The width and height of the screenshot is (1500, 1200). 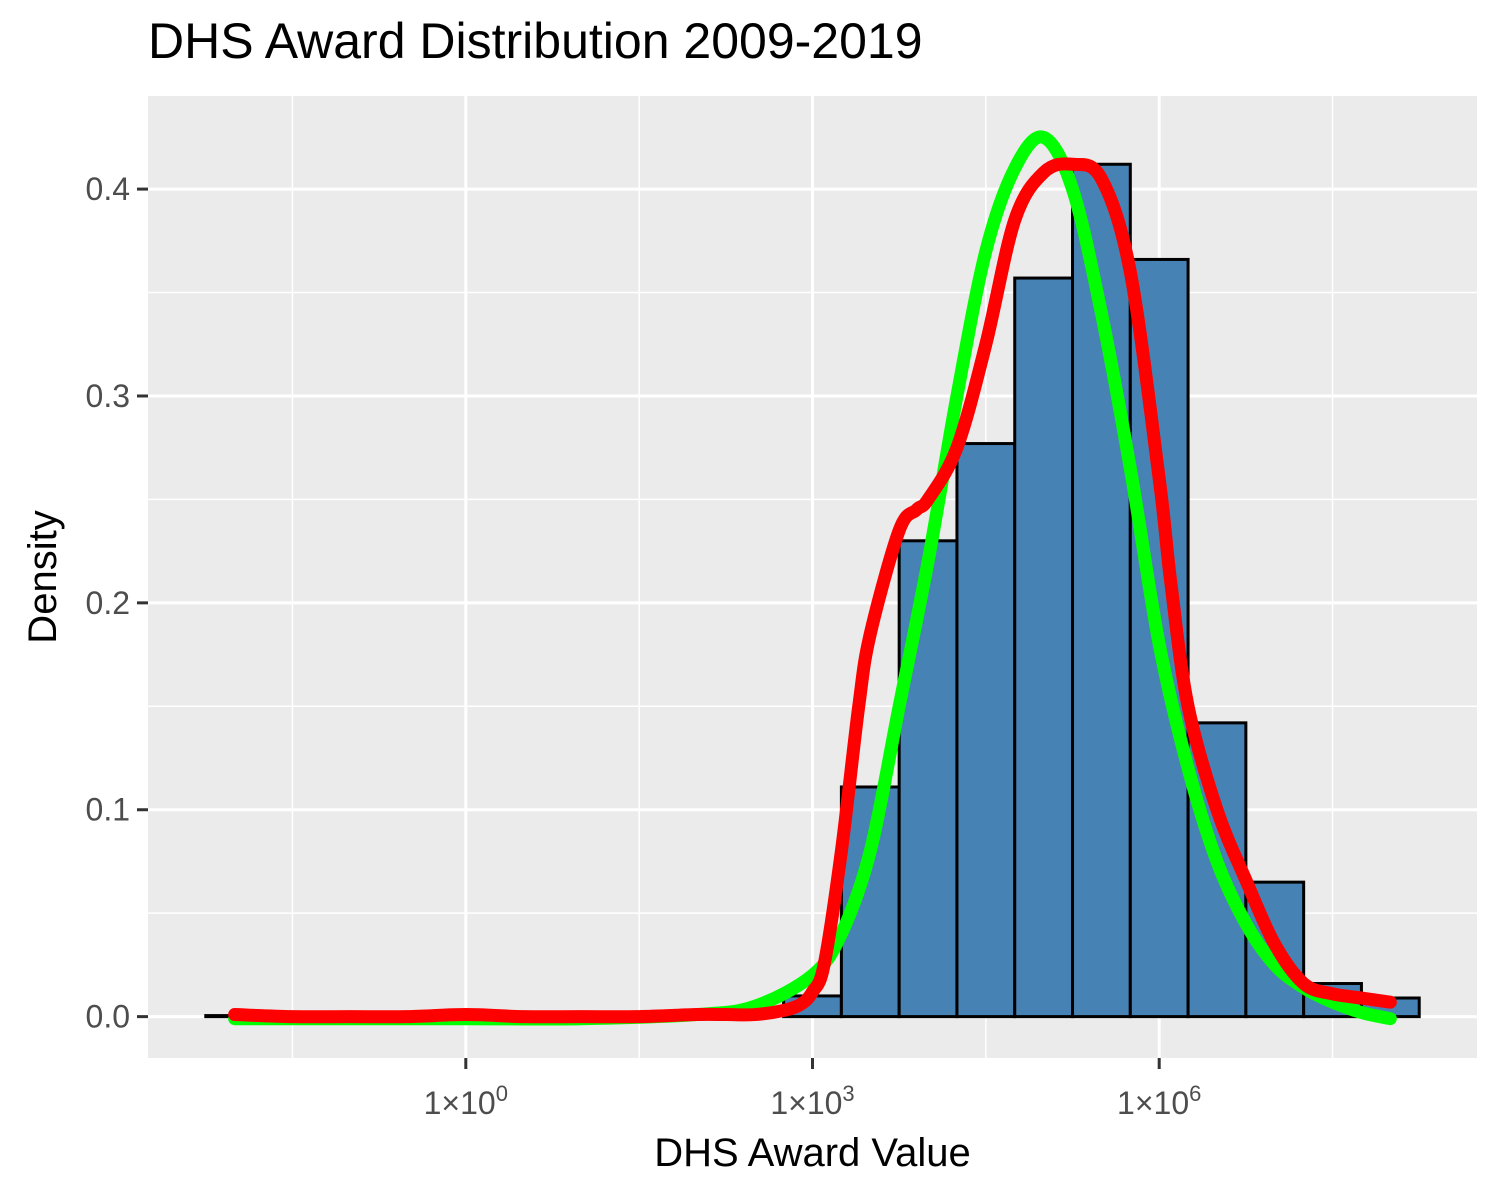 What do you see at coordinates (108, 396) in the screenshot?
I see `y-tick-label: 0.3` at bounding box center [108, 396].